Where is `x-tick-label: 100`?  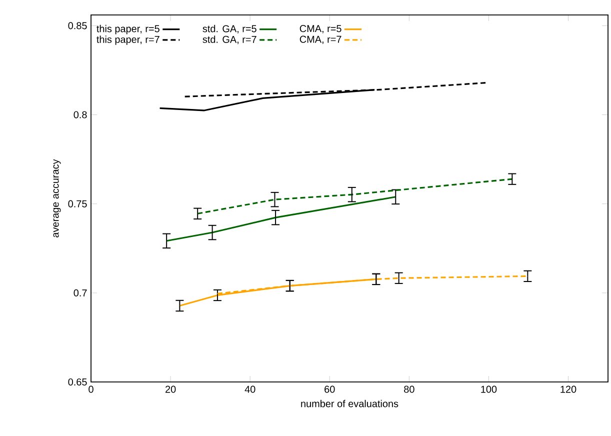
x-tick-label: 100 is located at coordinates (489, 389).